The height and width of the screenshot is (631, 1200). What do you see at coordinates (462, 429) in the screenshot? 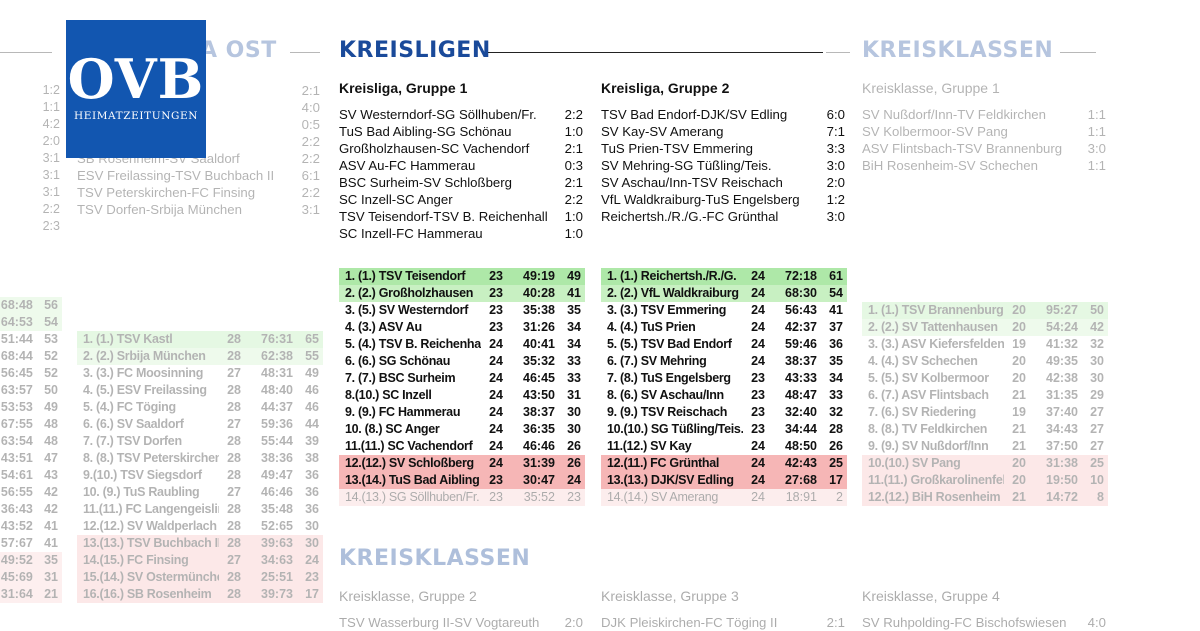
I see `table-row: 10. (8.) SC Anger 24 36:35 30` at bounding box center [462, 429].